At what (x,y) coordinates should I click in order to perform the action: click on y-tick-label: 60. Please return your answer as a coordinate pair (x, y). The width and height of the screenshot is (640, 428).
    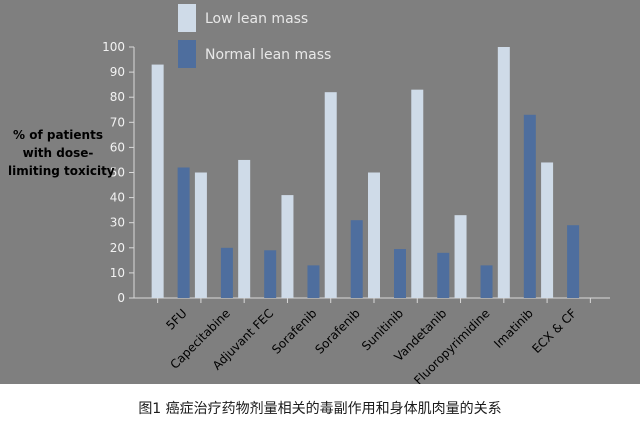
    Looking at the image, I should click on (117, 147).